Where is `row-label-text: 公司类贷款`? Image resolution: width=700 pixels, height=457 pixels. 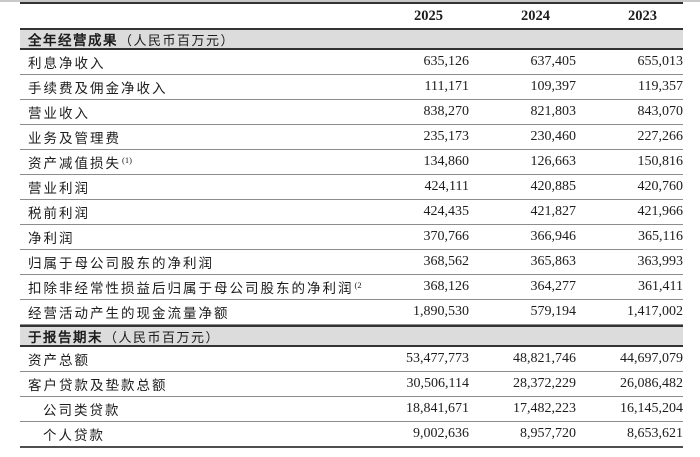
row-label-text: 公司类贷款 is located at coordinates (82, 410).